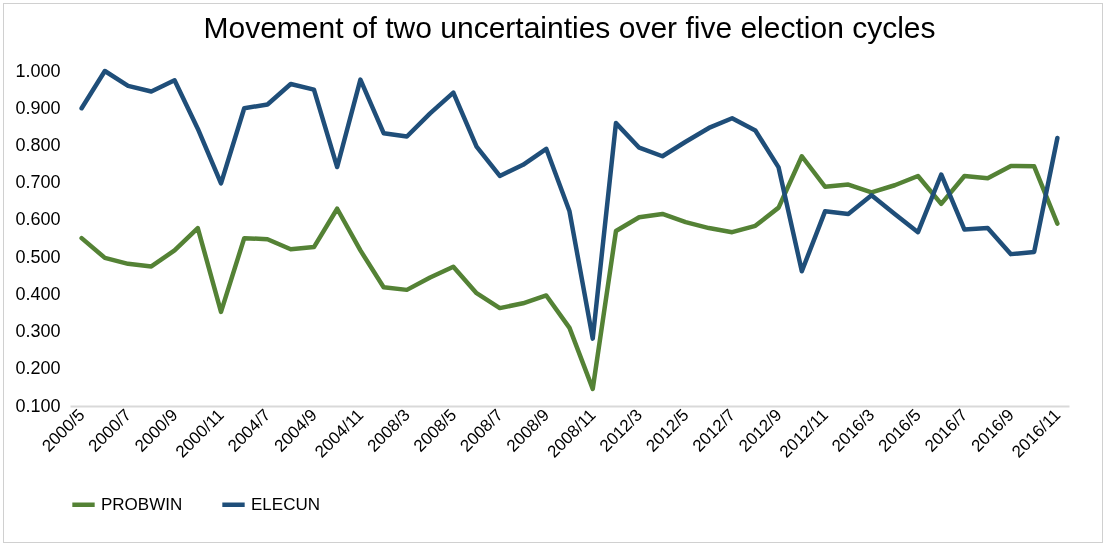 The width and height of the screenshot is (1110, 547). I want to click on legend-label: PROBWIN, so click(142, 504).